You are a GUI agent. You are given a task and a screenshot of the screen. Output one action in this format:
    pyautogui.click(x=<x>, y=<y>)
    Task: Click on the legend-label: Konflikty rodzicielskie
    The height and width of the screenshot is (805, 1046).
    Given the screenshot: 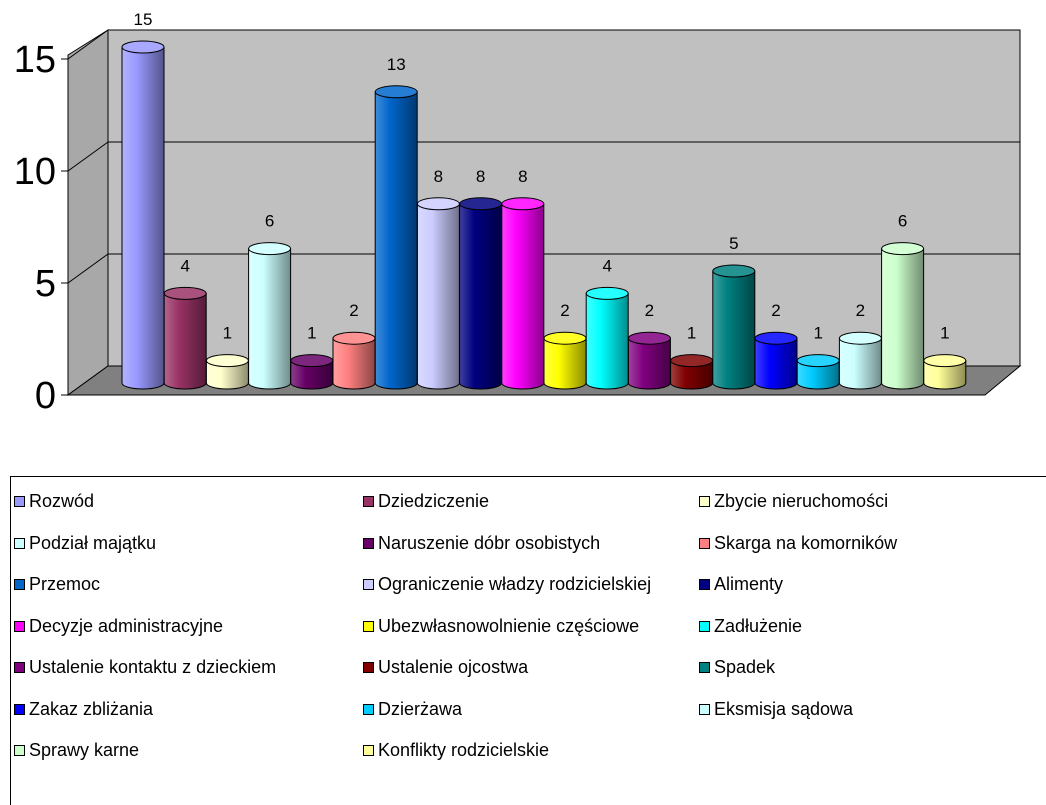 What is the action you would take?
    pyautogui.click(x=464, y=750)
    